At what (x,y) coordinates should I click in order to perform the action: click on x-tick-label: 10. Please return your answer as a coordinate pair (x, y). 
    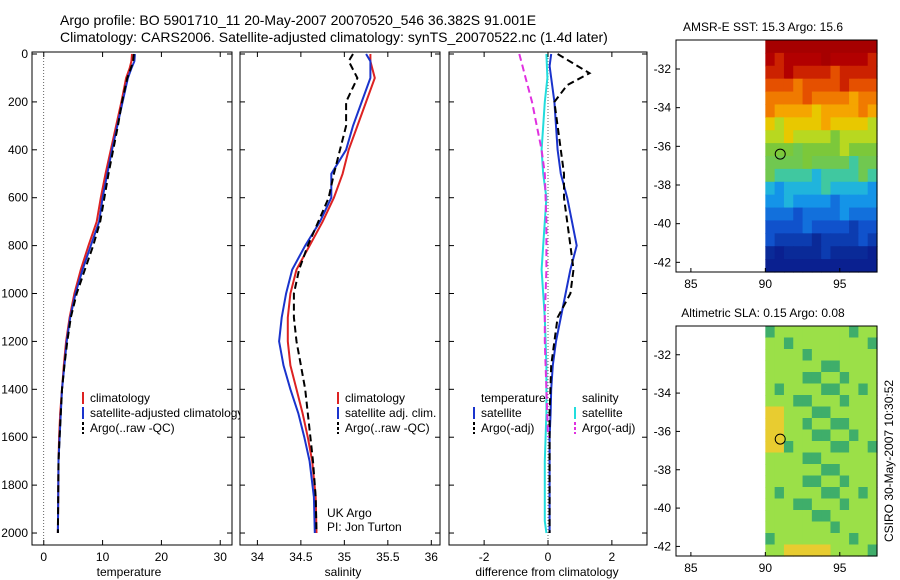
    Looking at the image, I should click on (103, 557).